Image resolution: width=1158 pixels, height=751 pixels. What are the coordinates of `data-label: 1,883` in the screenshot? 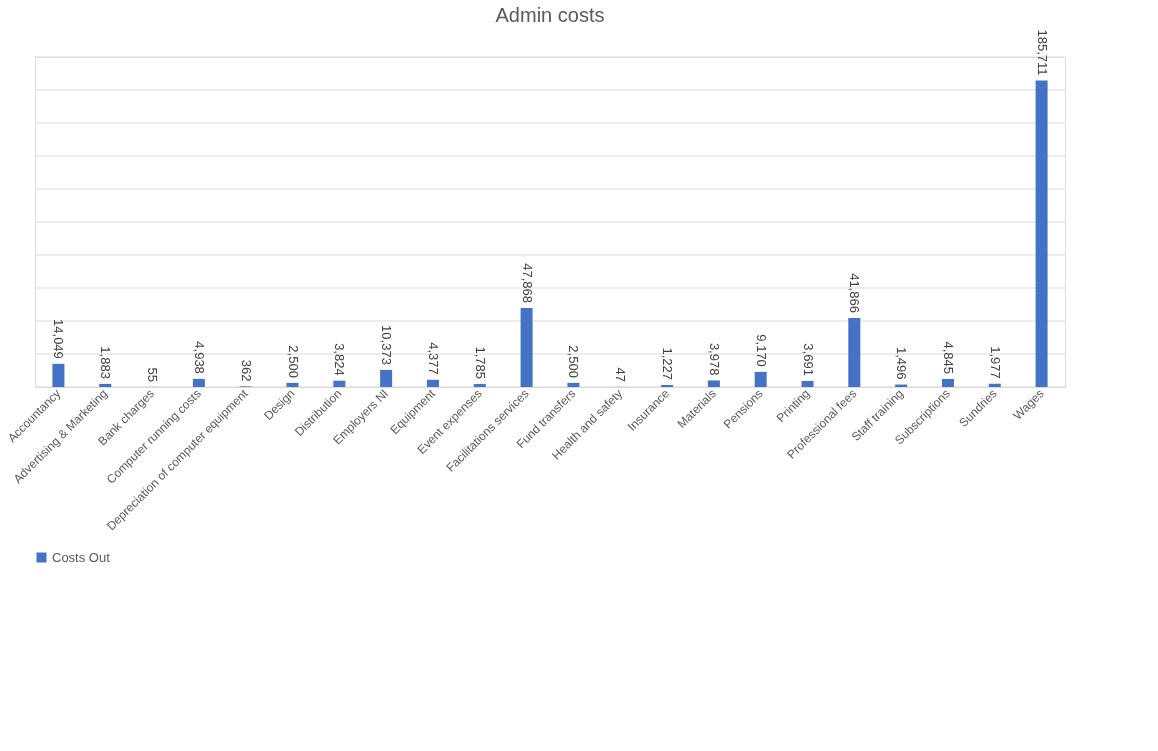 It's located at (106, 362).